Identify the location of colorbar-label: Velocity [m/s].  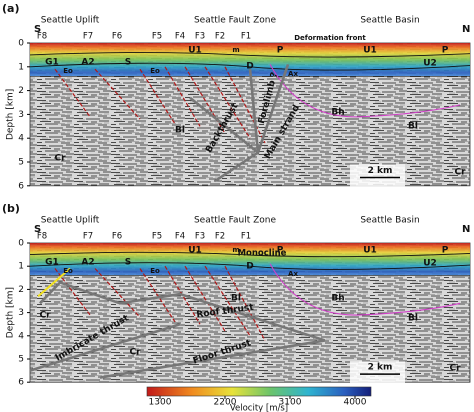
(259, 408).